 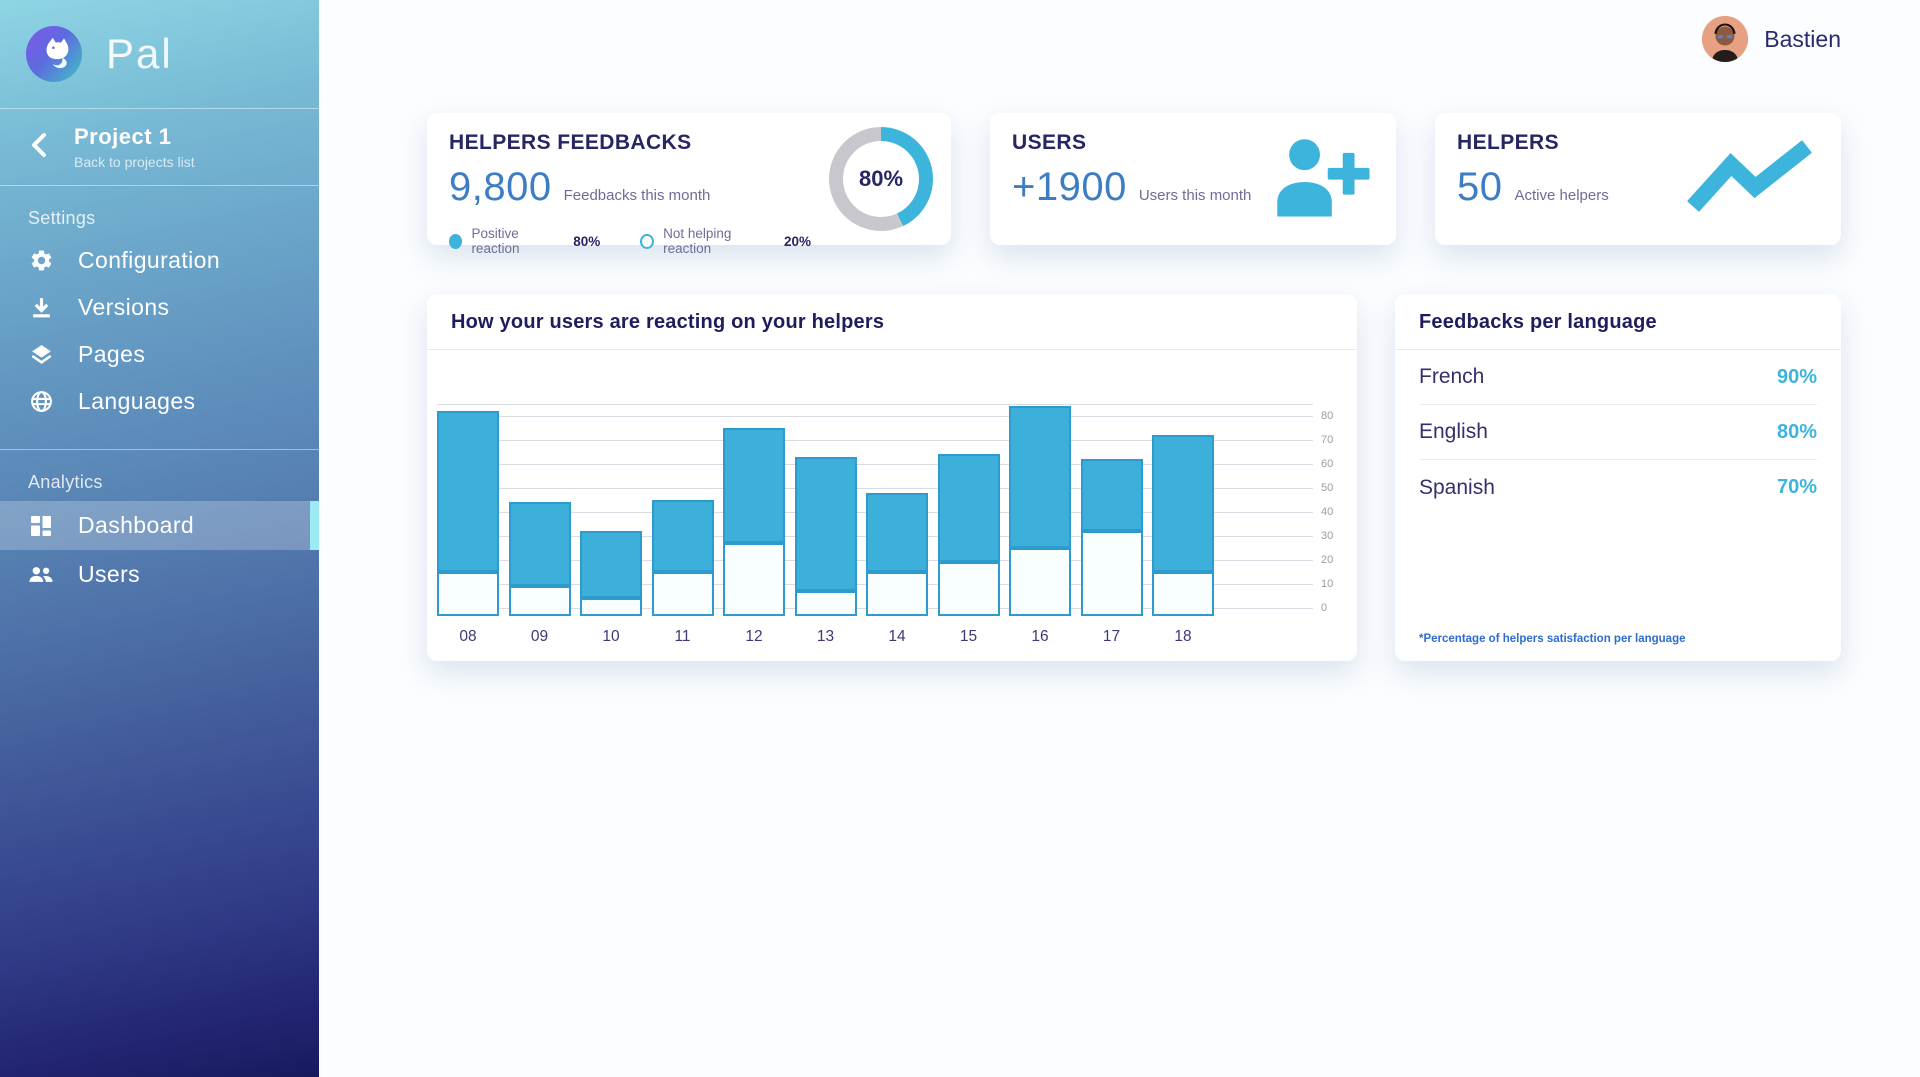 What do you see at coordinates (159, 574) in the screenshot?
I see `sidebar-item-users: Users` at bounding box center [159, 574].